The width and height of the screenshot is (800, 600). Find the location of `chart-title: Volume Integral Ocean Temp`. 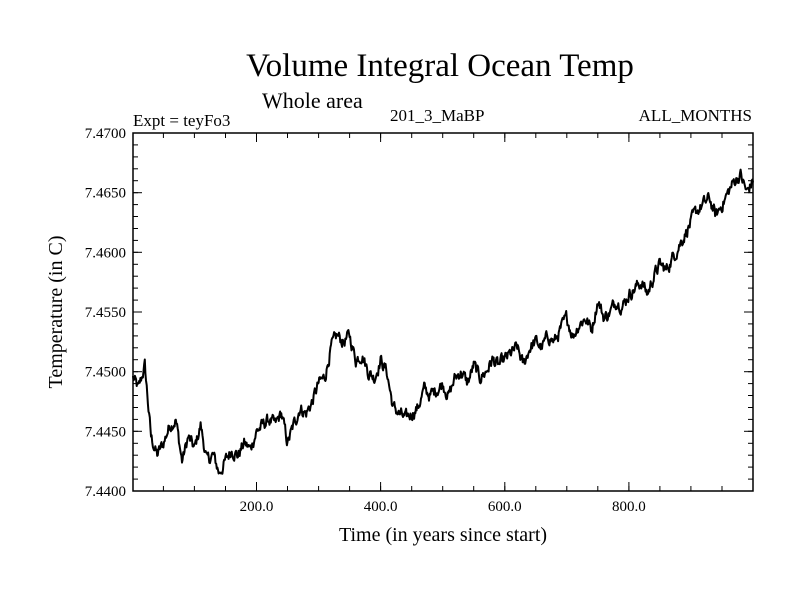

chart-title: Volume Integral Ocean Temp is located at coordinates (440, 66).